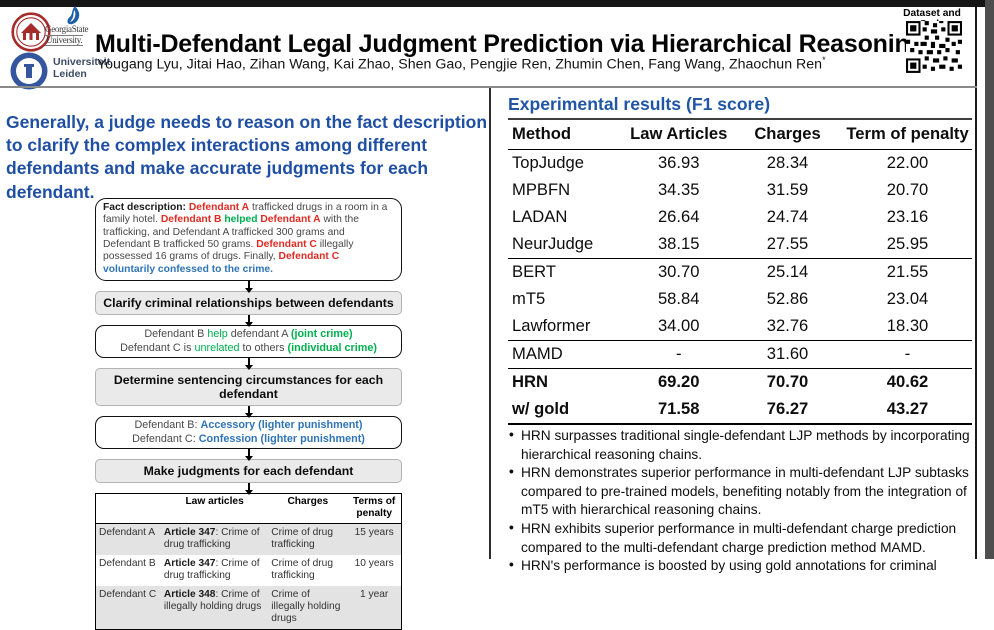 This screenshot has width=994, height=630. What do you see at coordinates (679, 410) in the screenshot?
I see `f1-law: 71.58` at bounding box center [679, 410].